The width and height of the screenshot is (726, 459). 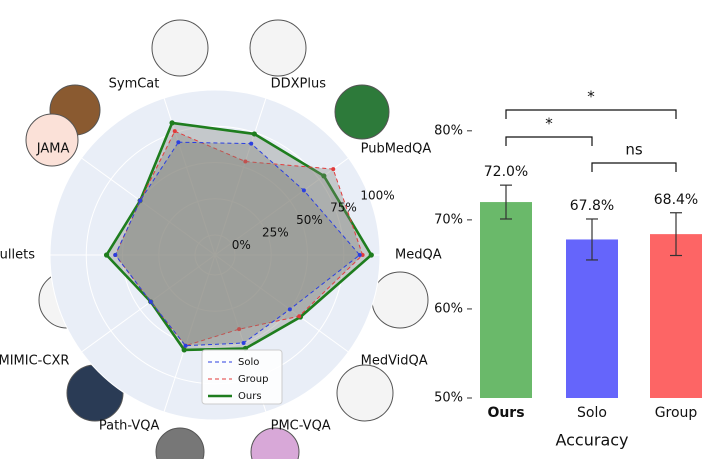 What do you see at coordinates (592, 206) in the screenshot?
I see `value-label: 67.8%` at bounding box center [592, 206].